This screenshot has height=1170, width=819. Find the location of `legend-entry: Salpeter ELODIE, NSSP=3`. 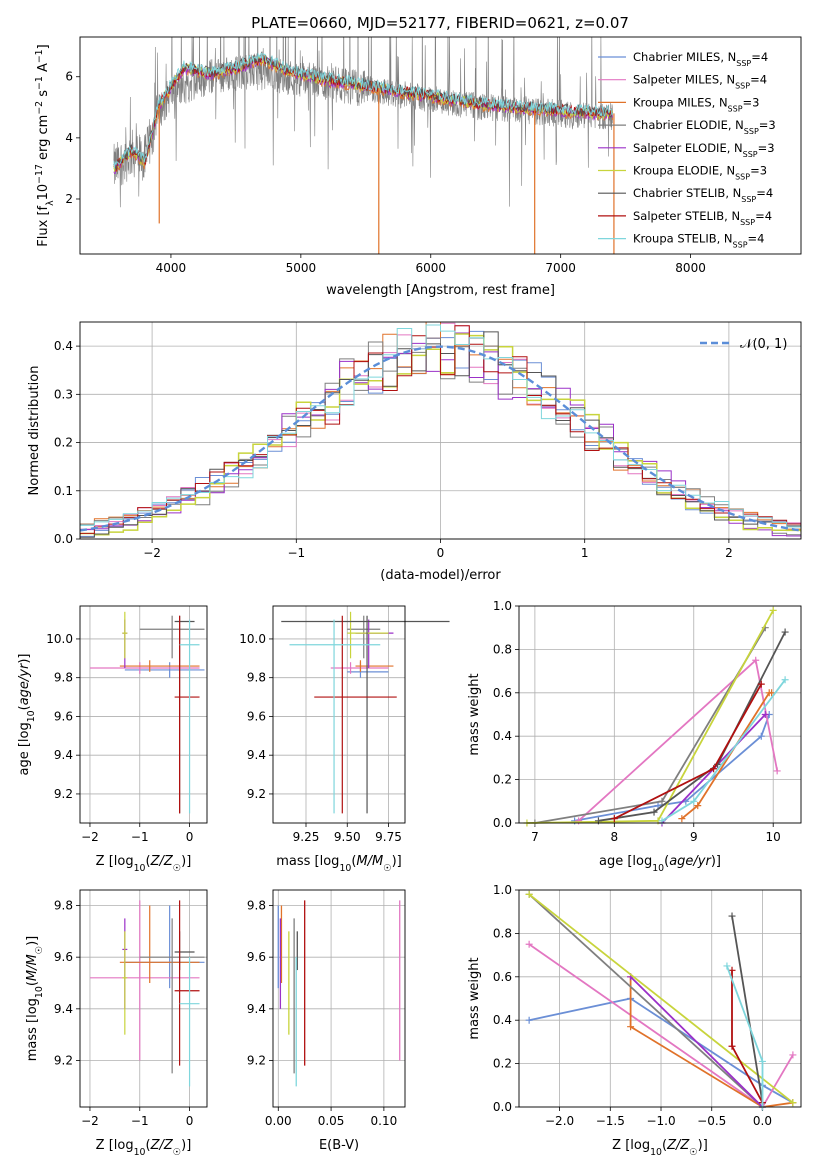

legend-entry: Salpeter ELODIE, NSSP=3 is located at coordinates (704, 150).